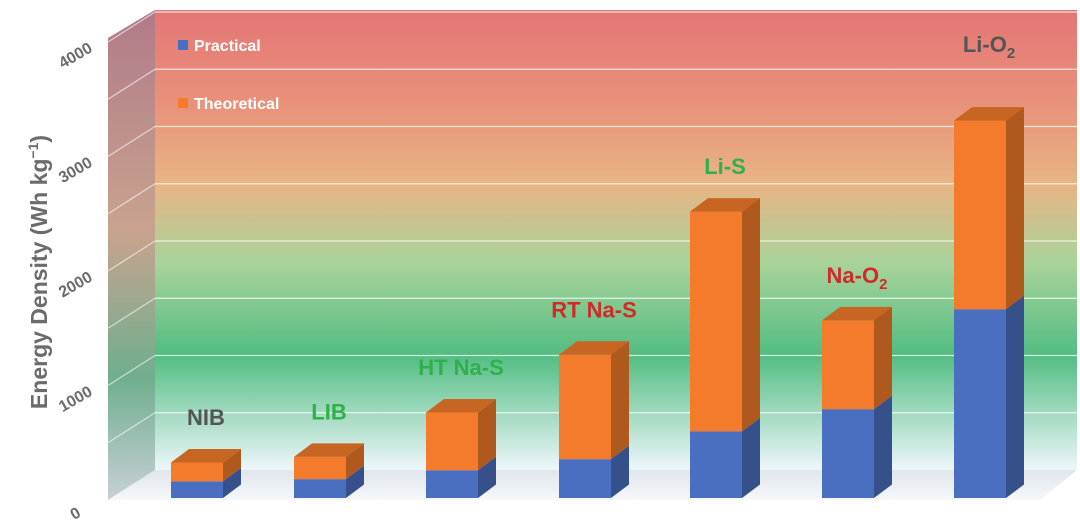  Describe the element at coordinates (39, 284) in the screenshot. I see `y-axis-label-main: Energy Density (Wh kg` at that location.